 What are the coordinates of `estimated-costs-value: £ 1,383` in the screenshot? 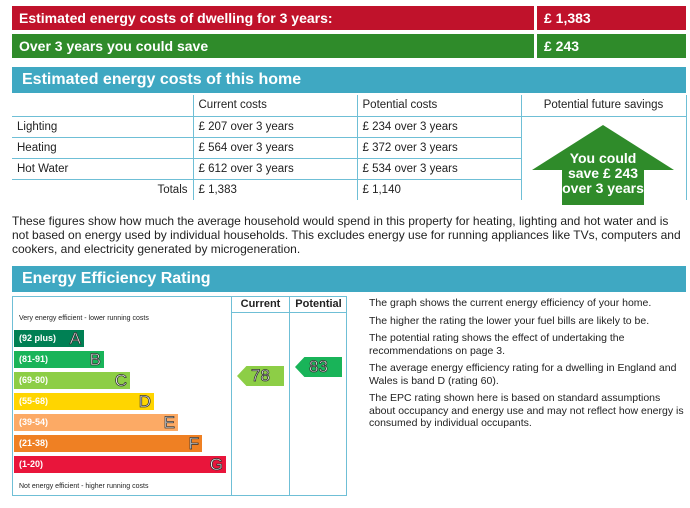 It's located at (611, 18).